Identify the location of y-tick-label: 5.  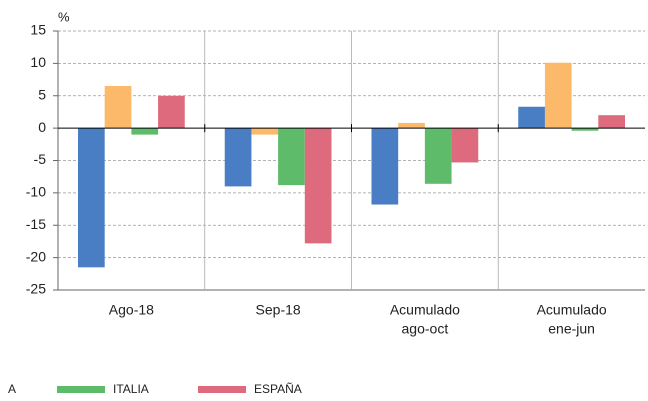
(42, 94).